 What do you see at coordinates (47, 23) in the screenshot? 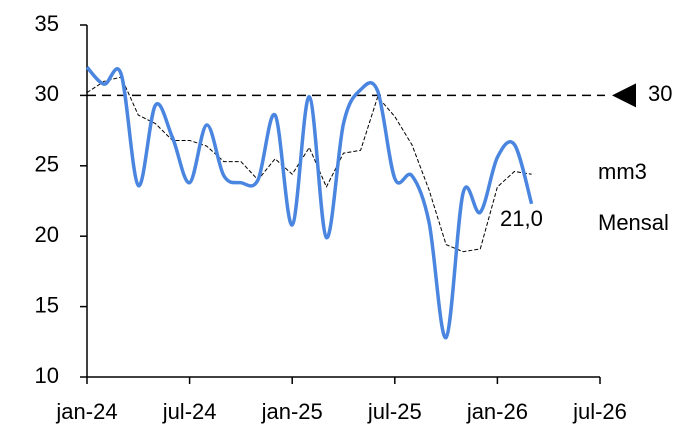
I see `y-tick-label: 35` at bounding box center [47, 23].